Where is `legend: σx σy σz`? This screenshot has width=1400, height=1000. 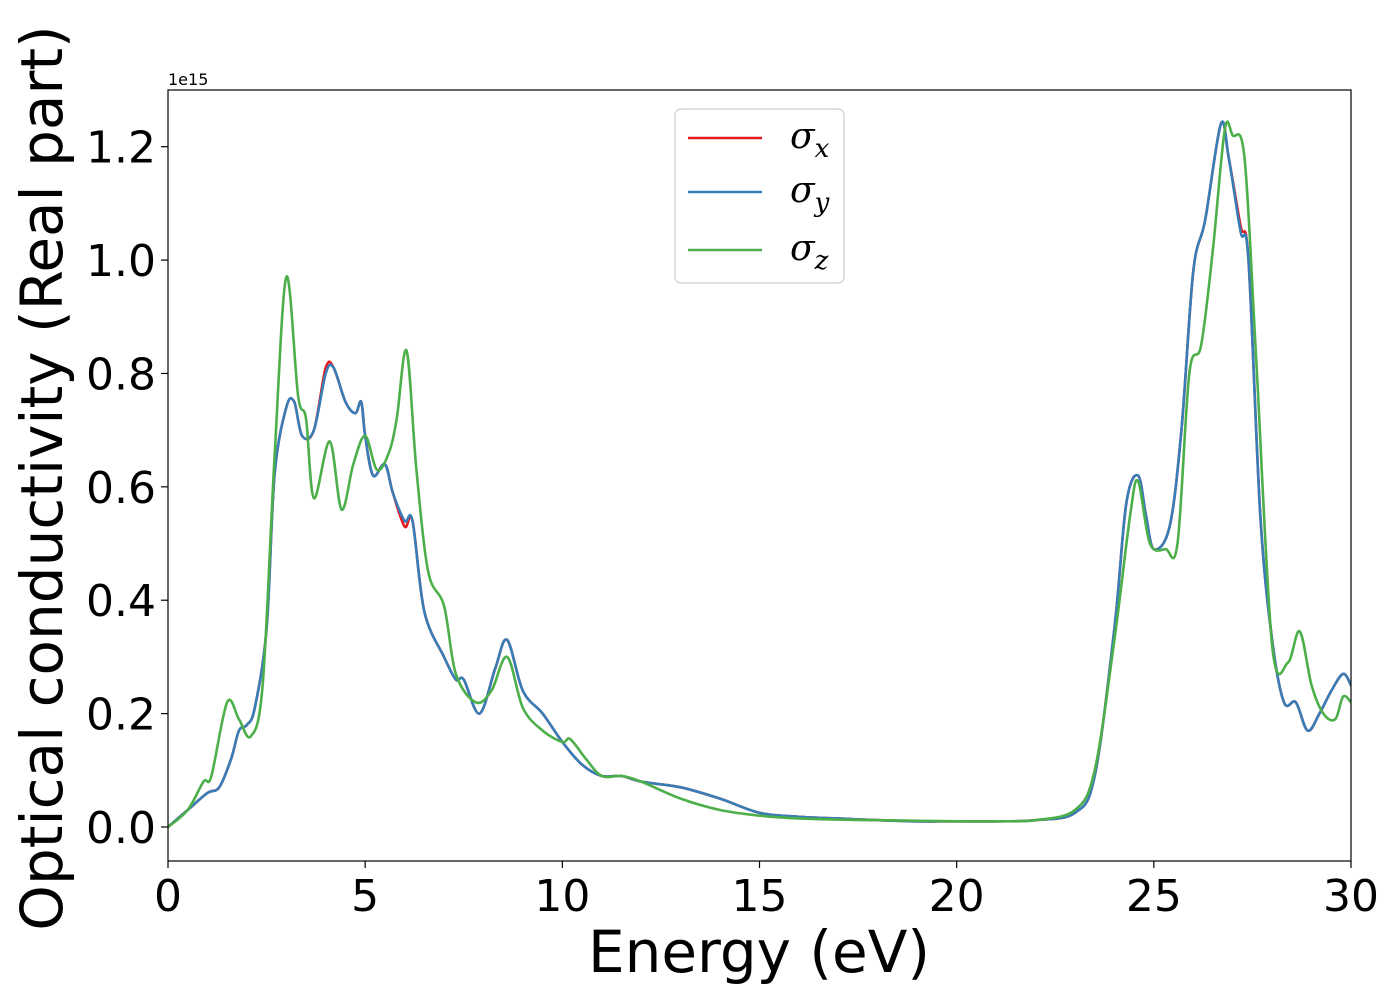 legend: σx σy σz is located at coordinates (759, 196).